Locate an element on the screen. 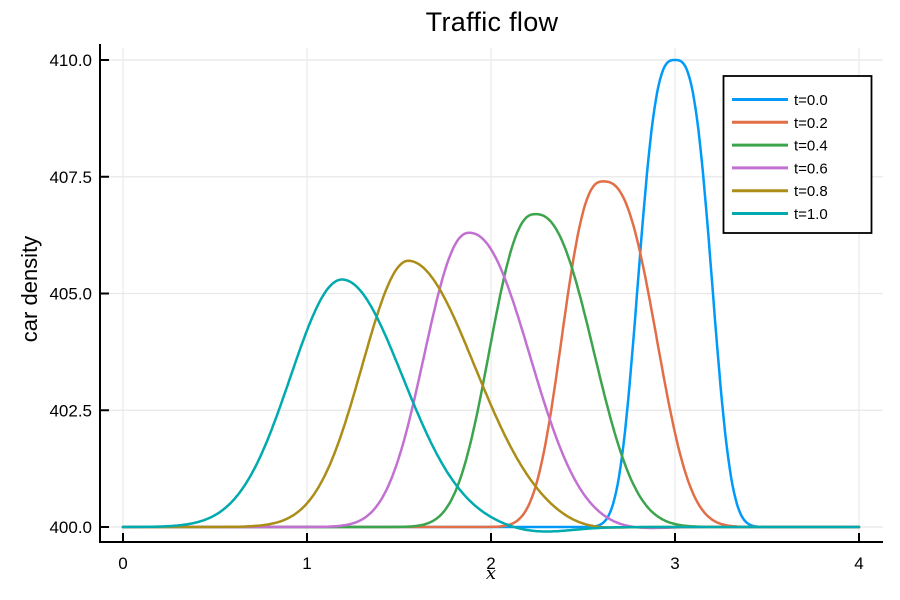 Image resolution: width=900 pixels, height=600 pixels. legend-label-t-1.0: t=1.0 is located at coordinates (811, 214).